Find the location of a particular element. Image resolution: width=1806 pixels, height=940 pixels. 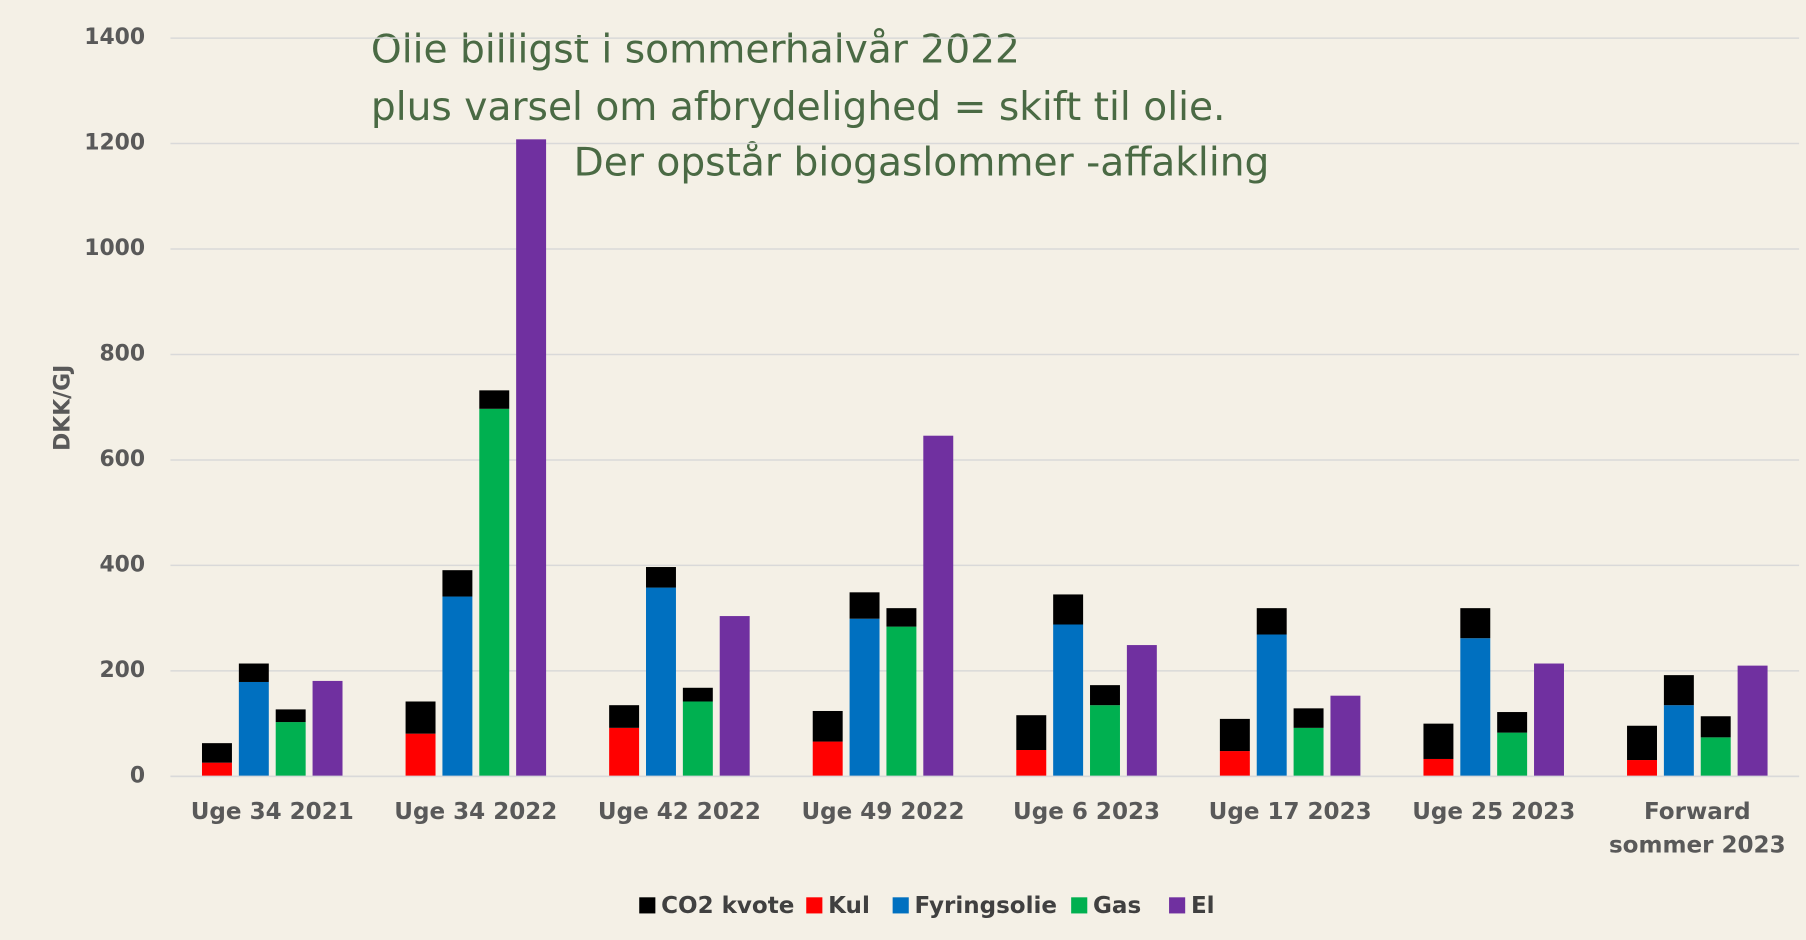

y-tick-label: 200 is located at coordinates (122, 670).